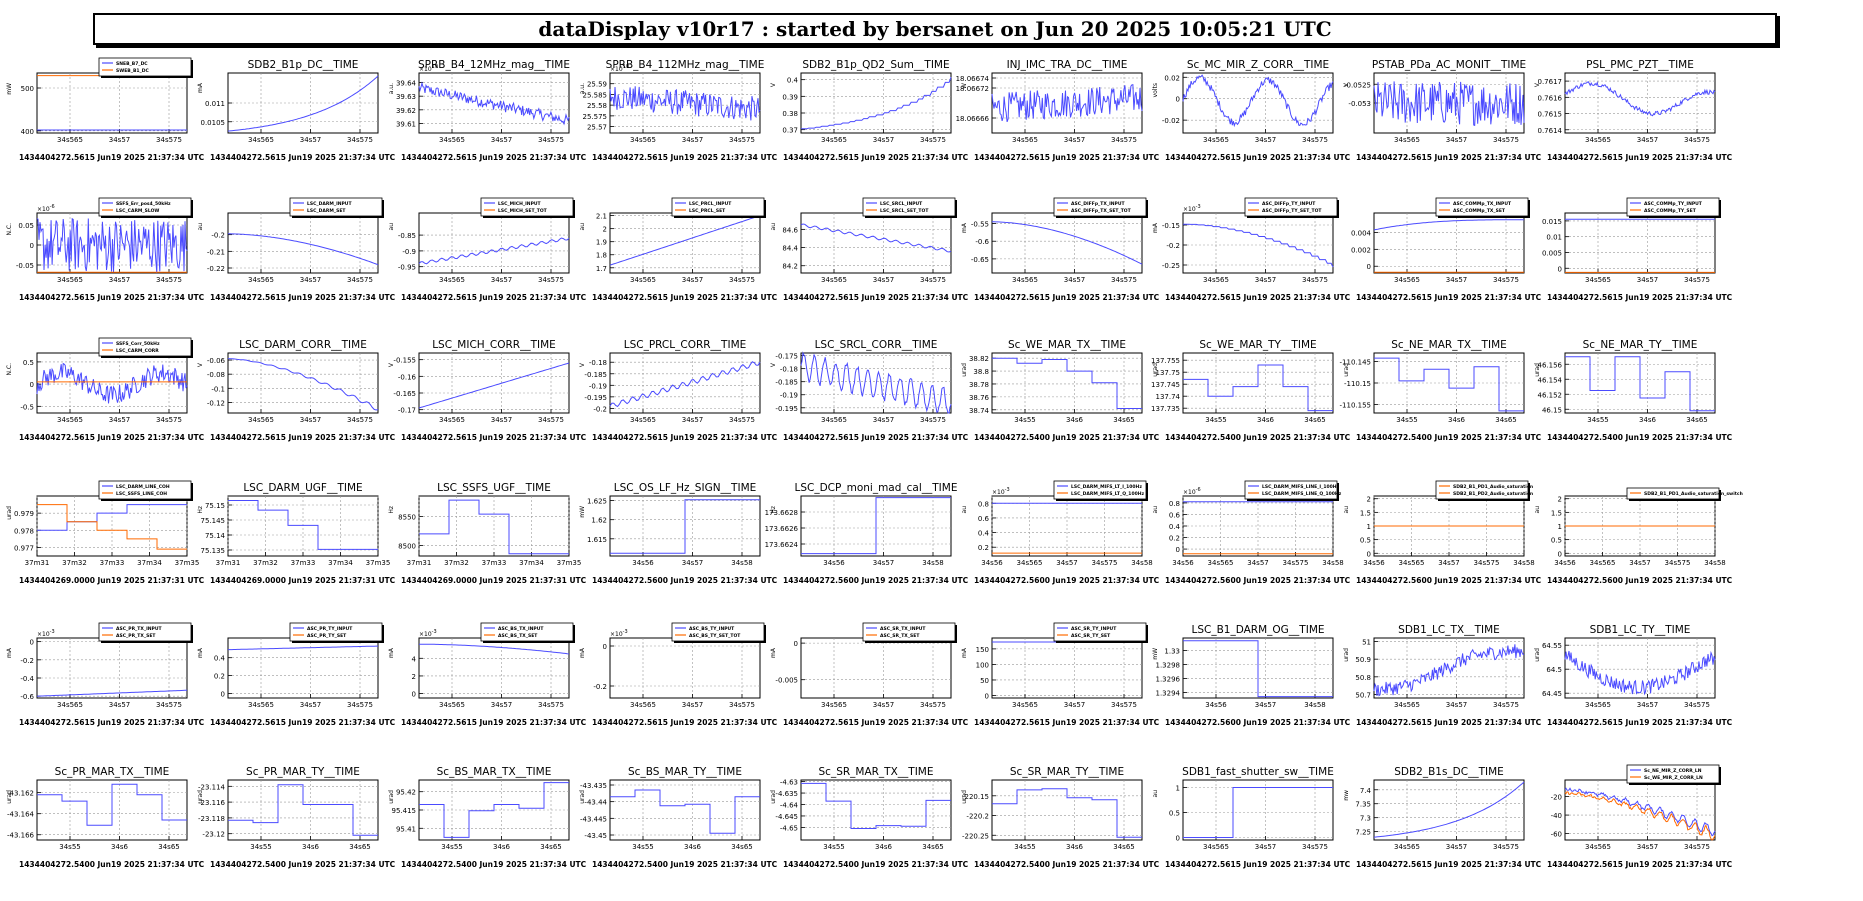  What do you see at coordinates (303, 580) in the screenshot?
I see `chart-footer-timestamp: 1434404269.0000 Jun19 2025 21:37:31 UTC` at bounding box center [303, 580].